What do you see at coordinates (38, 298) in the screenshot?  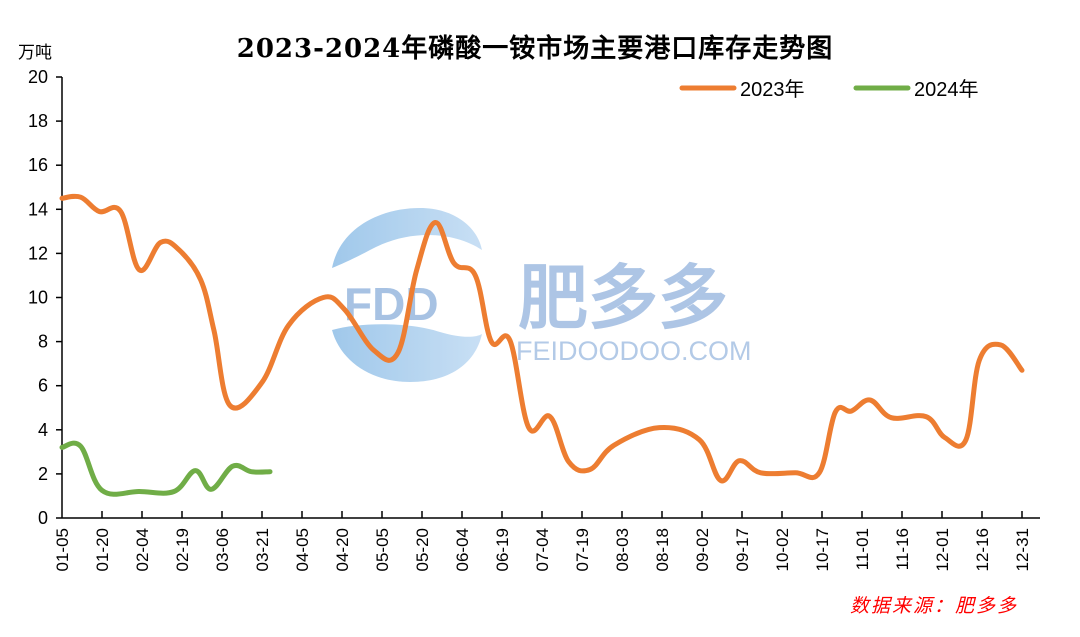 I see `y-tick-label: 10` at bounding box center [38, 298].